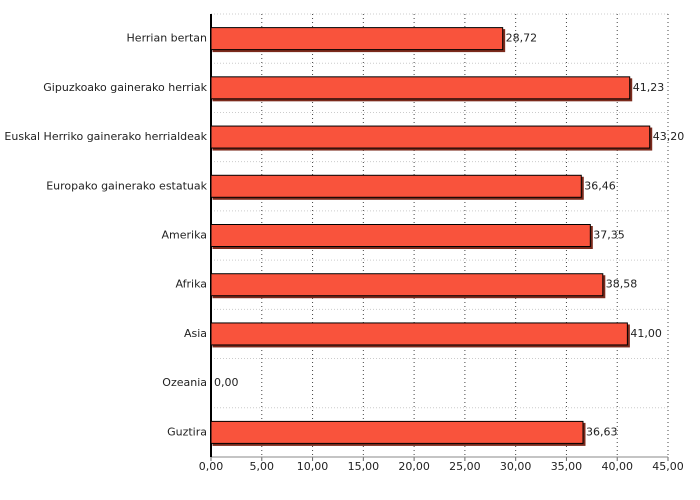 This screenshot has width=700, height=500. I want to click on y-tick-label: Europako gainerako estatuak, so click(126, 185).